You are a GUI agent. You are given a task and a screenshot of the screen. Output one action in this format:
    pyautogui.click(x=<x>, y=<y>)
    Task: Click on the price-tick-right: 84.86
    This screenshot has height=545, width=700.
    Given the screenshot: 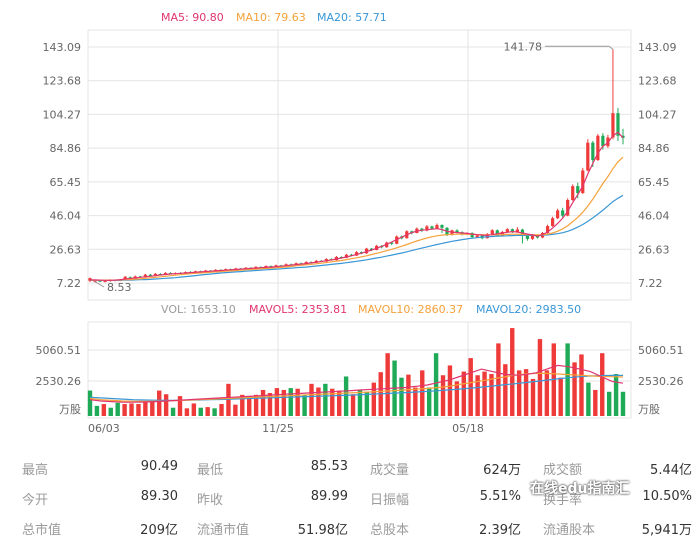 What is the action you would take?
    pyautogui.click(x=654, y=148)
    